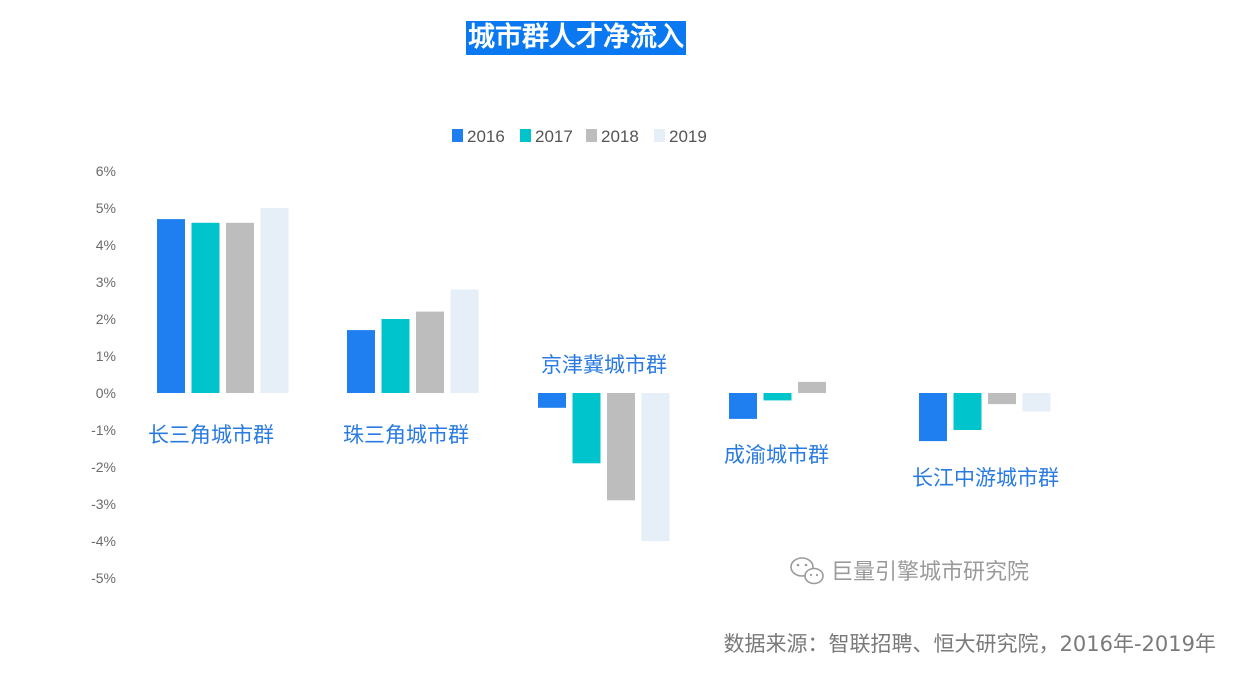 The image size is (1236, 686). Describe the element at coordinates (659, 135) in the screenshot. I see `legend-swatch-2019` at that location.